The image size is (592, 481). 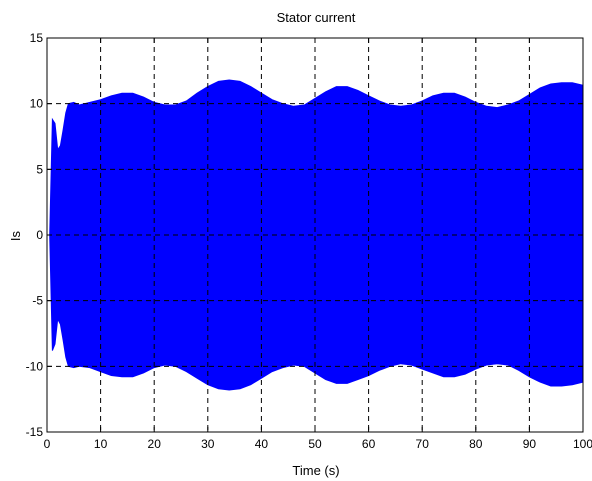 What do you see at coordinates (208, 444) in the screenshot?
I see `x-tick-label: 30` at bounding box center [208, 444].